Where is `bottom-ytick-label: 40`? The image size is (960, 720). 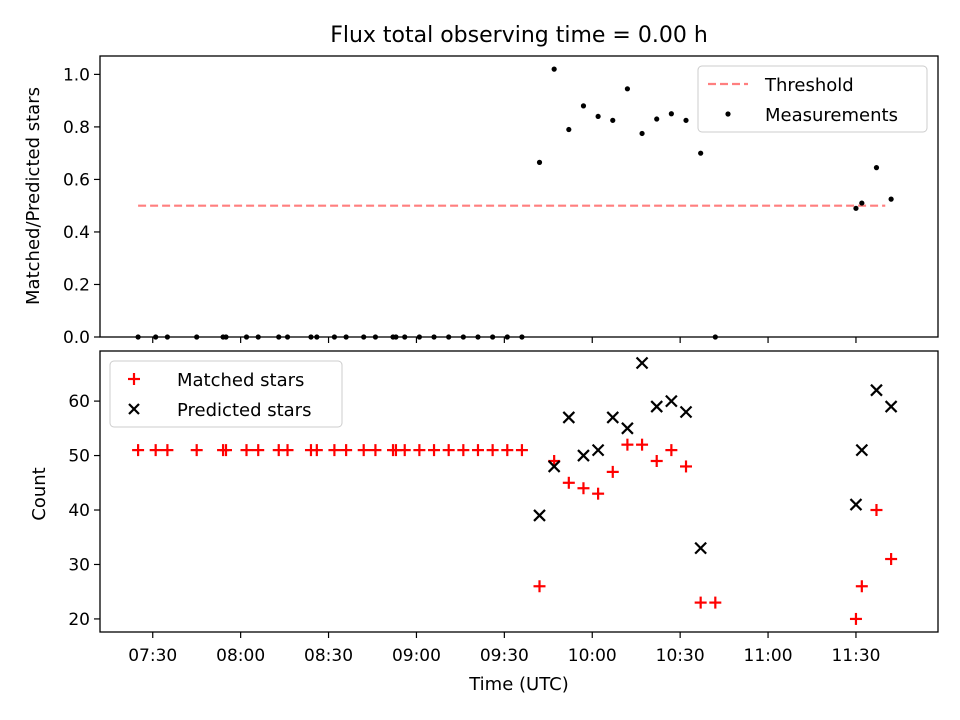 bottom-ytick-label: 40 is located at coordinates (79, 511).